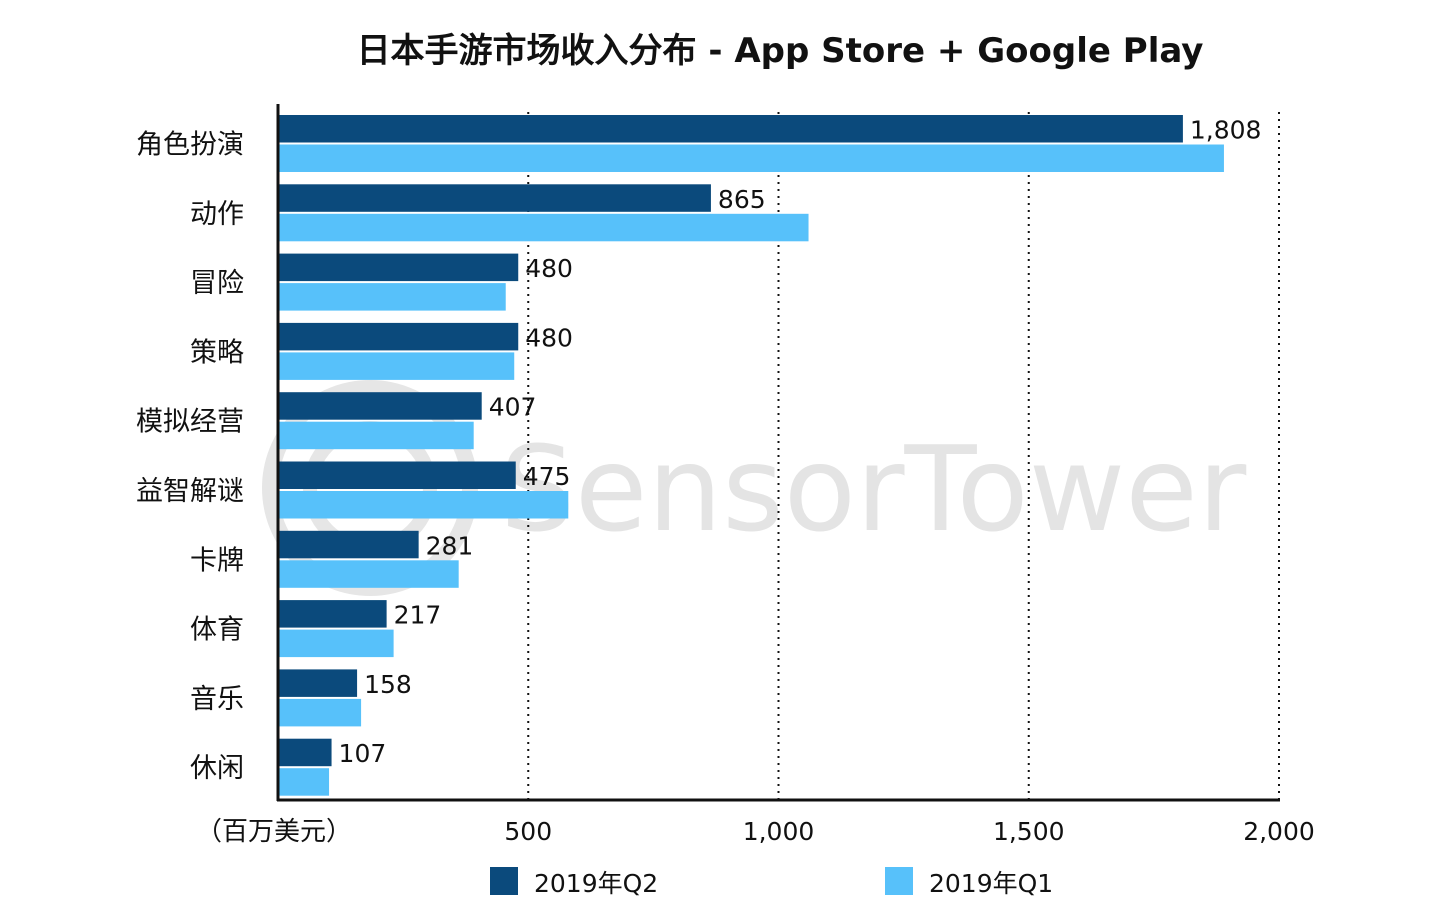 The height and width of the screenshot is (905, 1450). Describe the element at coordinates (528, 831) in the screenshot. I see `x-tick-label: 500` at that location.